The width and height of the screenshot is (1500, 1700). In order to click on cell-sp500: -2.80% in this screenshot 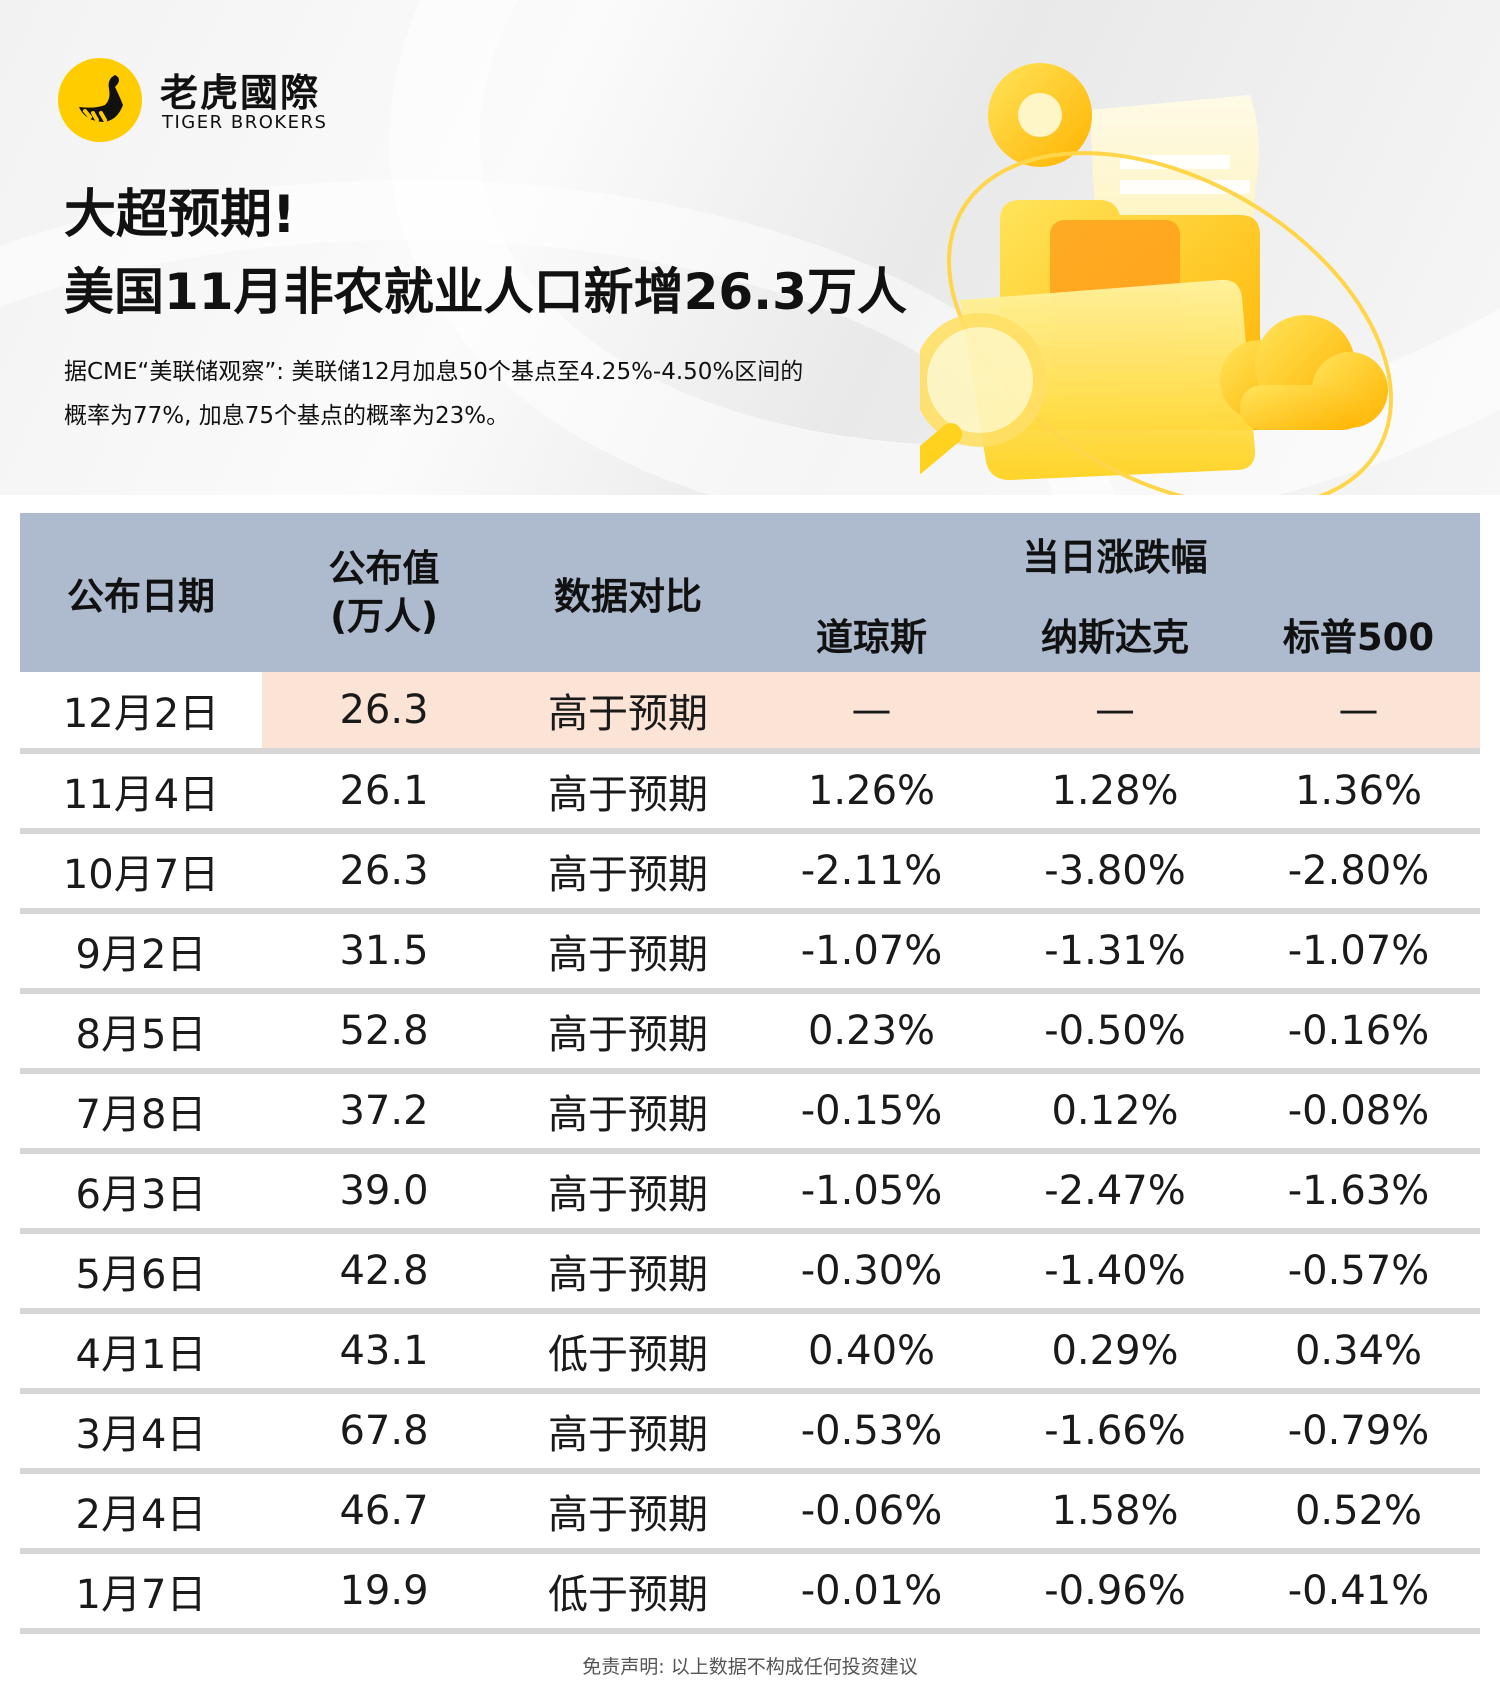, I will do `click(1359, 872)`.